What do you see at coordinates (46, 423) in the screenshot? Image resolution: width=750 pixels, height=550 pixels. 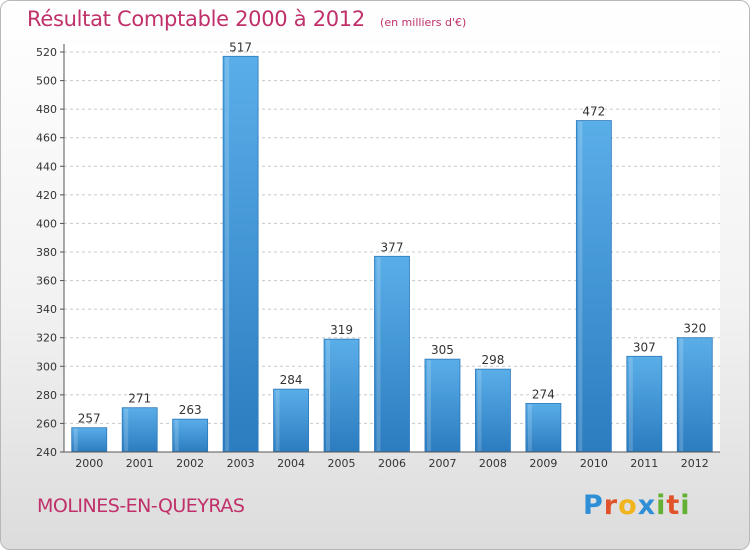 I see `y-tick-label: 260` at bounding box center [46, 423].